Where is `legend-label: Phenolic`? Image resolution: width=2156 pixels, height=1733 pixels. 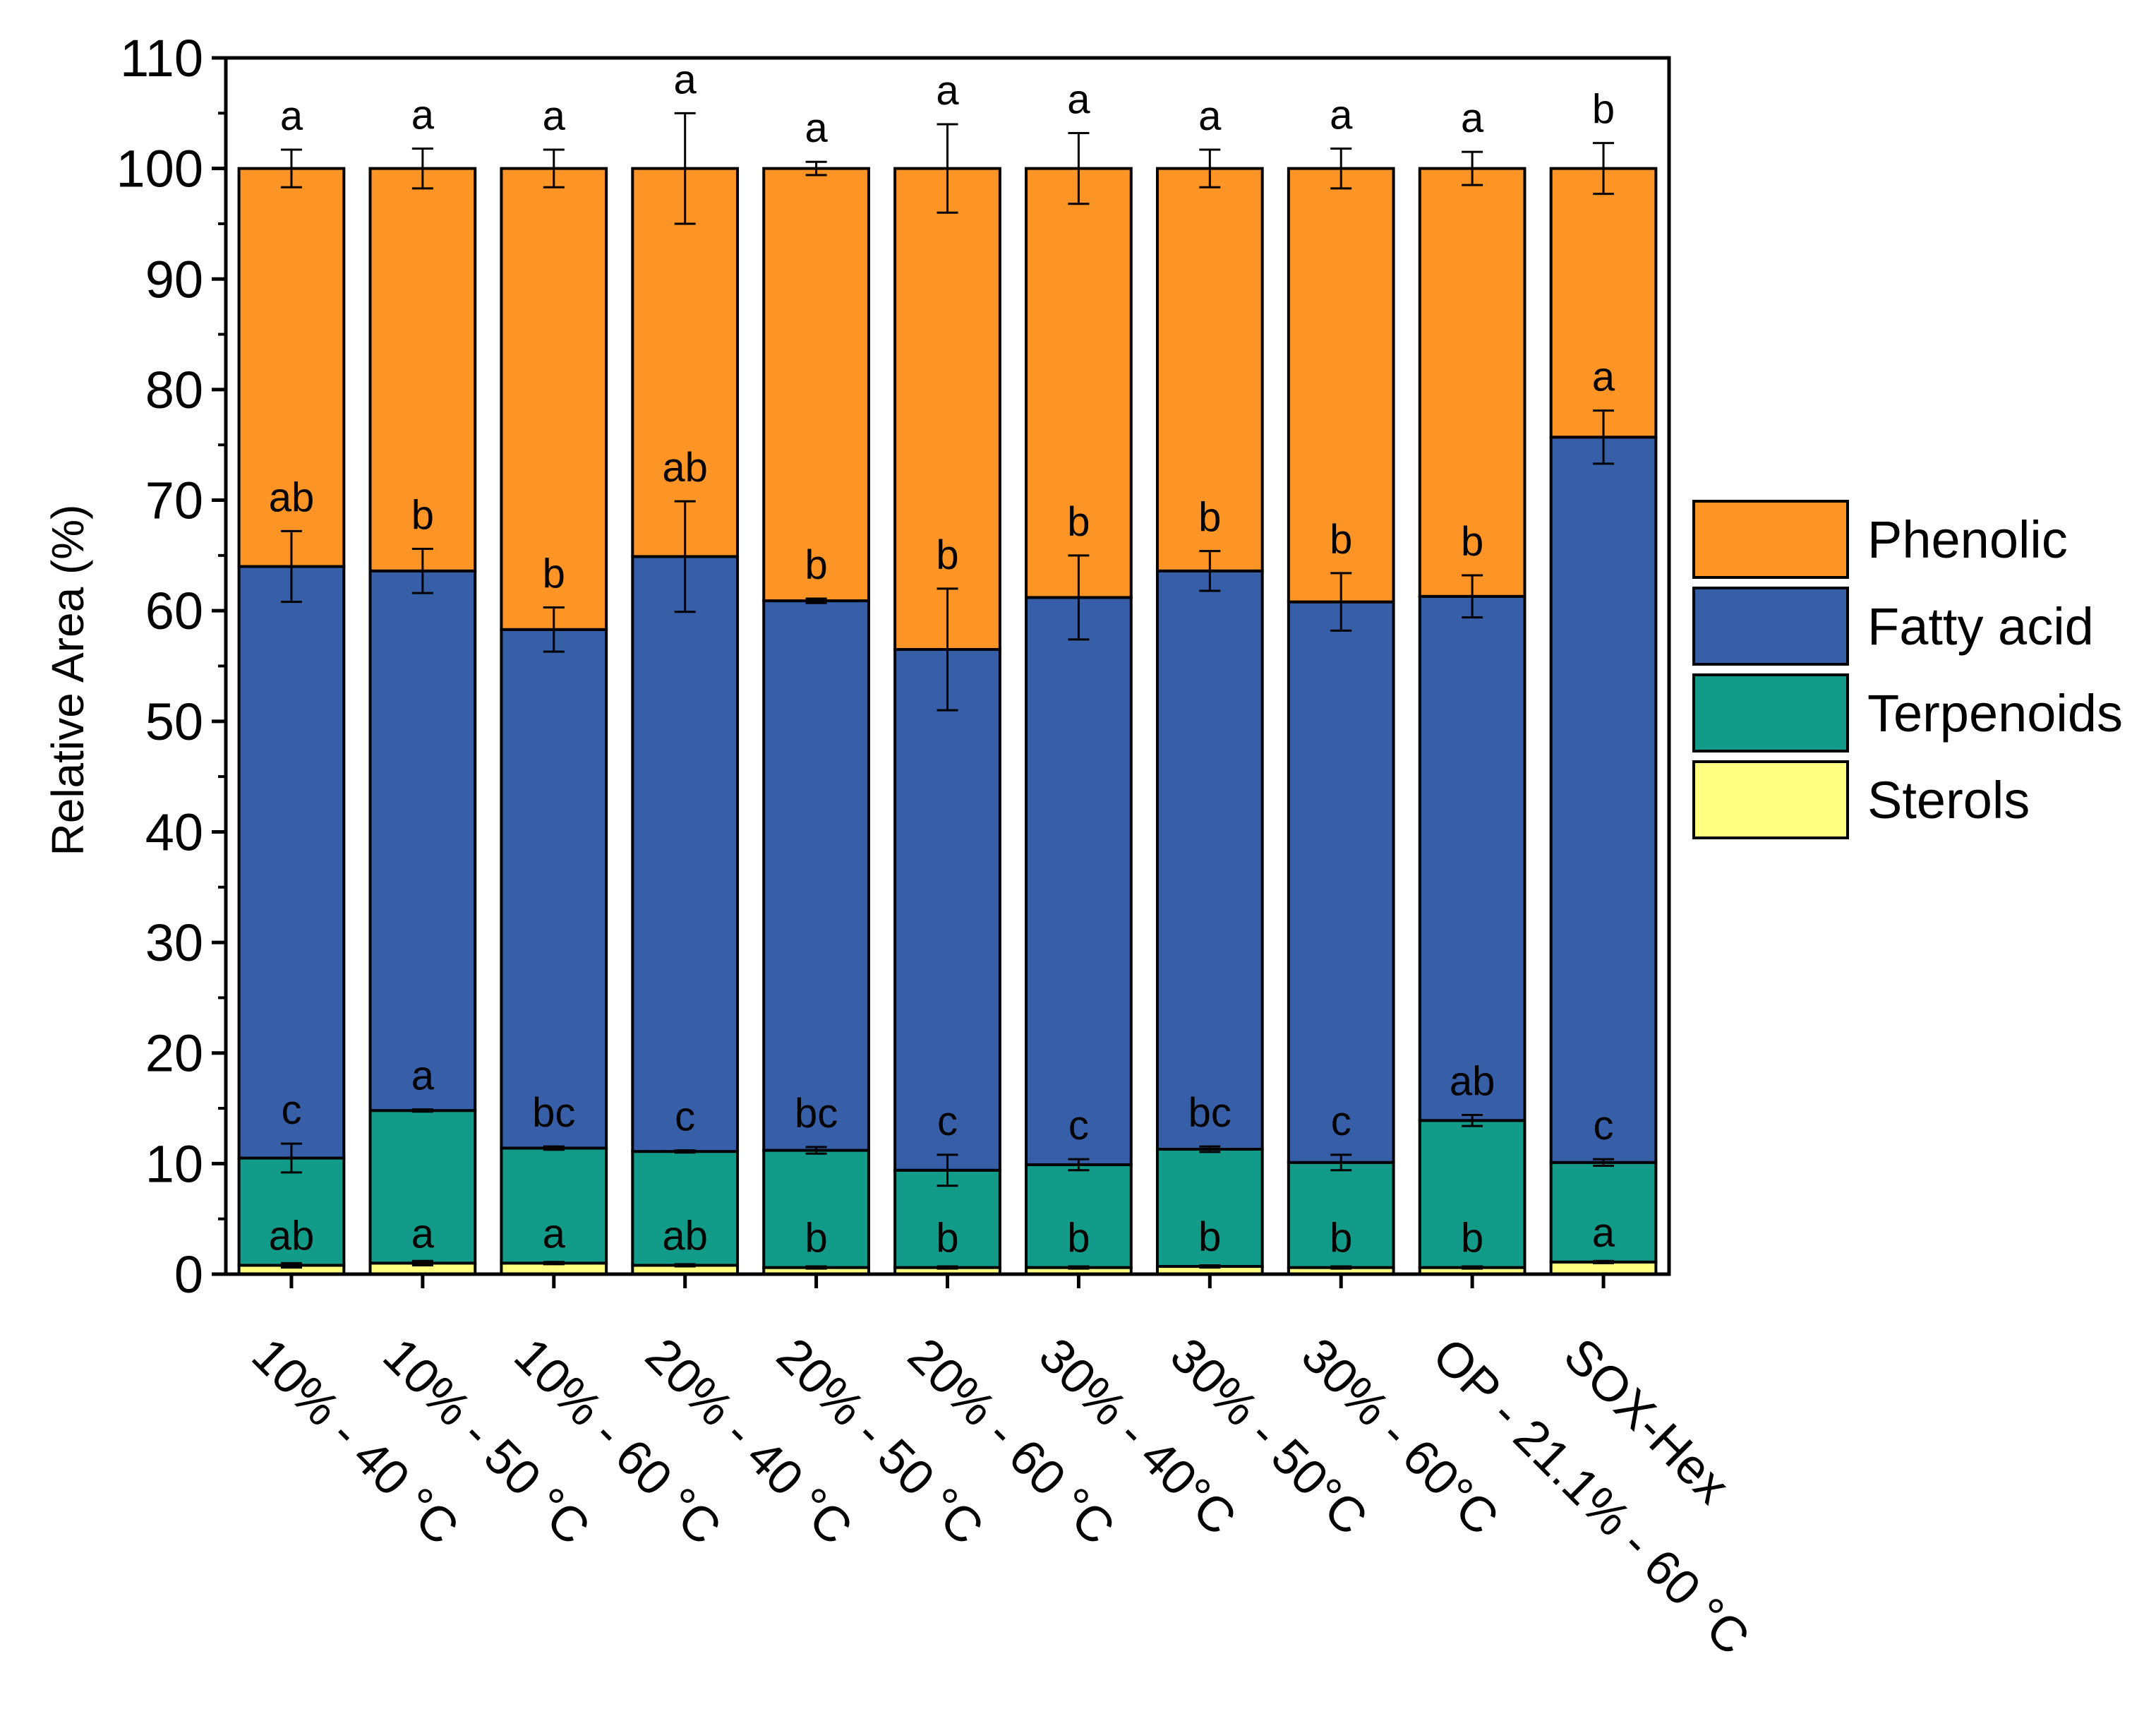
legend-label: Phenolic is located at coordinates (1968, 539).